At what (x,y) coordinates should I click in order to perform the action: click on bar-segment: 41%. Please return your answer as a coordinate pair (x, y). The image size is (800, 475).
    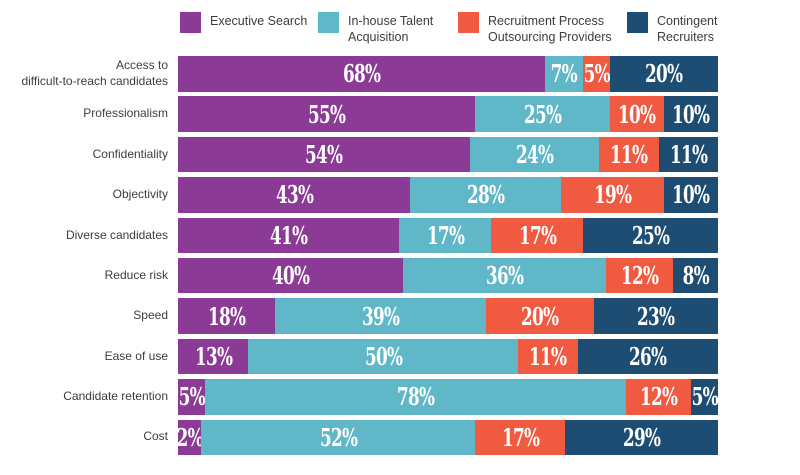
    Looking at the image, I should click on (289, 235).